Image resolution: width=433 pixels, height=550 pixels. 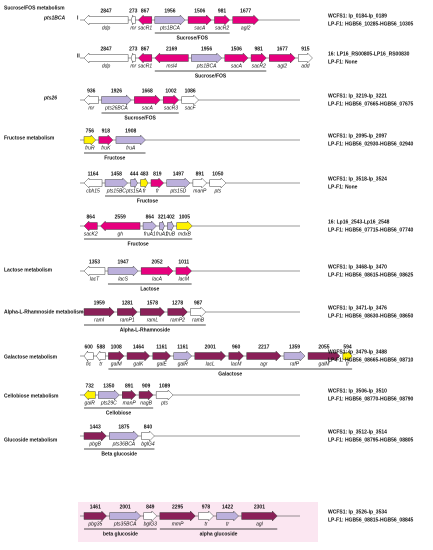 What do you see at coordinates (219, 534) in the screenshot?
I see `group-label: alpha glucoside` at bounding box center [219, 534].